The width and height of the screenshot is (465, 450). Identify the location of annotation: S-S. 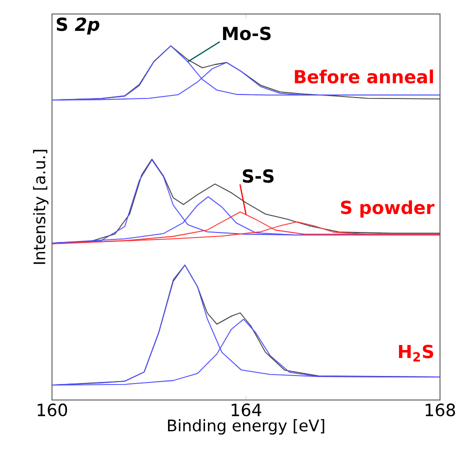
(258, 176).